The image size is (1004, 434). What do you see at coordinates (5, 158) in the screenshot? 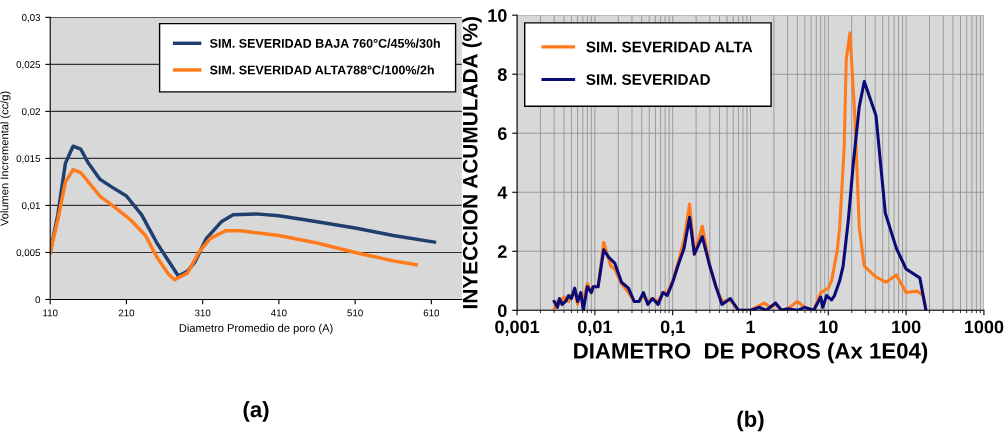
I see `y-axis-title: Volumen Incremental (cc/g)` at bounding box center [5, 158].